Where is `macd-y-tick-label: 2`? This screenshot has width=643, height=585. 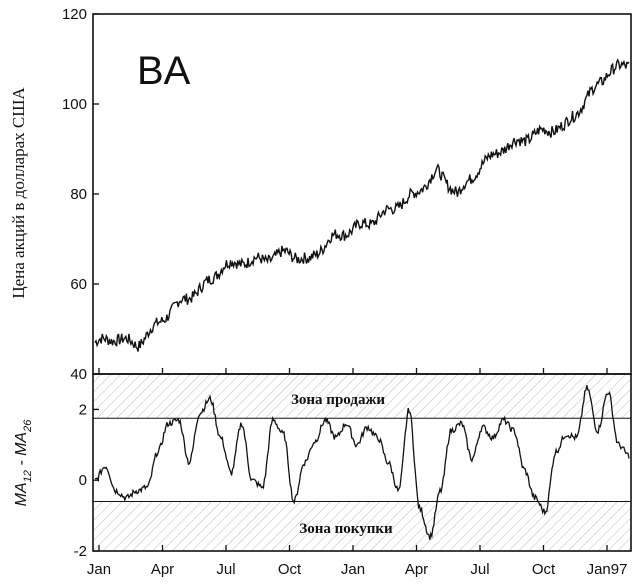 macd-y-tick-label: 2 is located at coordinates (83, 409).